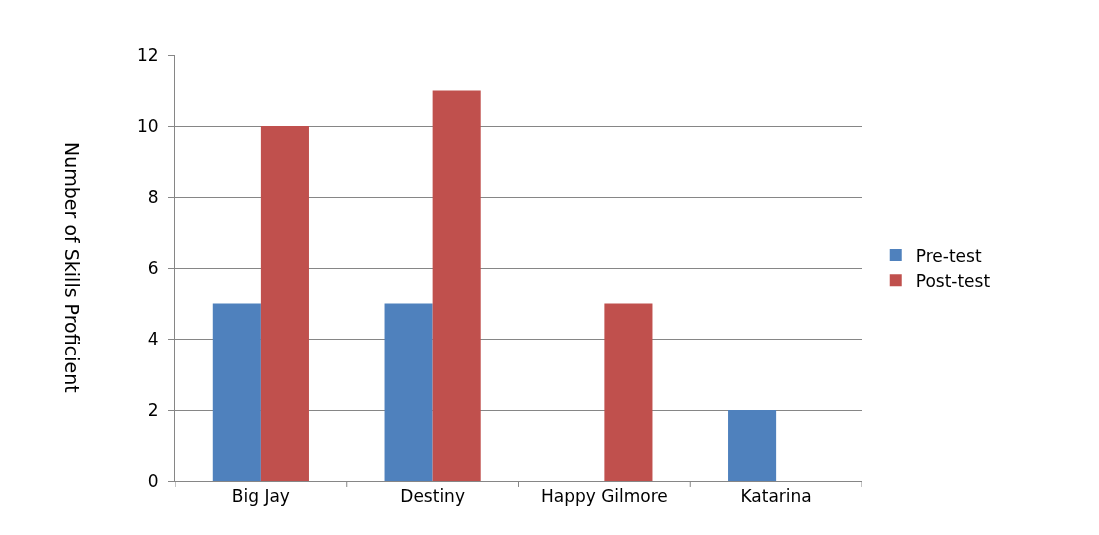  Describe the element at coordinates (153, 196) in the screenshot. I see `y-tick-label: 8` at that location.